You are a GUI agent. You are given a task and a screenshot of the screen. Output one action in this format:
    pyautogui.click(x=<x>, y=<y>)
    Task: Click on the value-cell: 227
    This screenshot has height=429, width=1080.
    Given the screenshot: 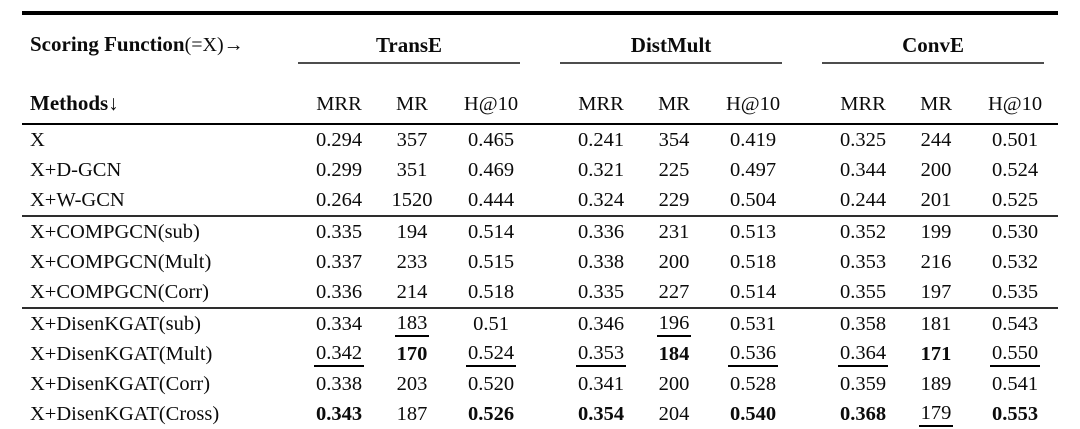 What is the action you would take?
    pyautogui.click(x=674, y=292)
    